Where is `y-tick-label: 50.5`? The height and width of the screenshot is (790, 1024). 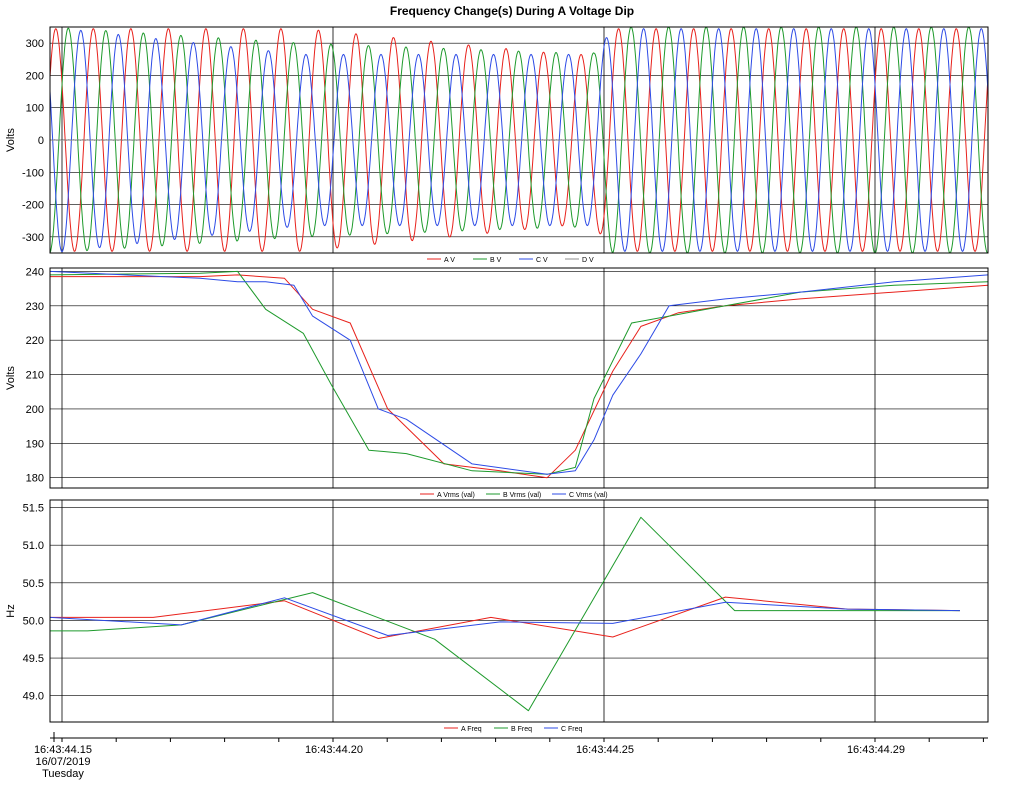 y-tick-label: 50.5 is located at coordinates (33, 584).